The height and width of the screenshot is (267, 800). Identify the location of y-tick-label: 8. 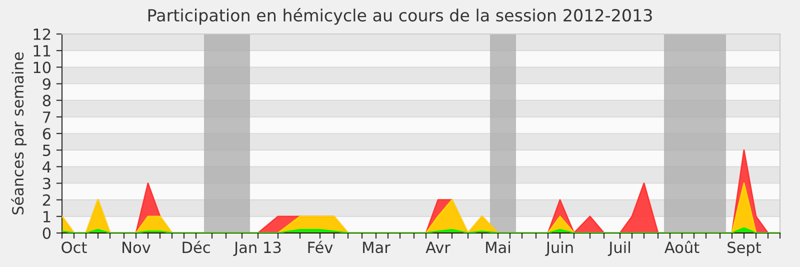
(46, 100).